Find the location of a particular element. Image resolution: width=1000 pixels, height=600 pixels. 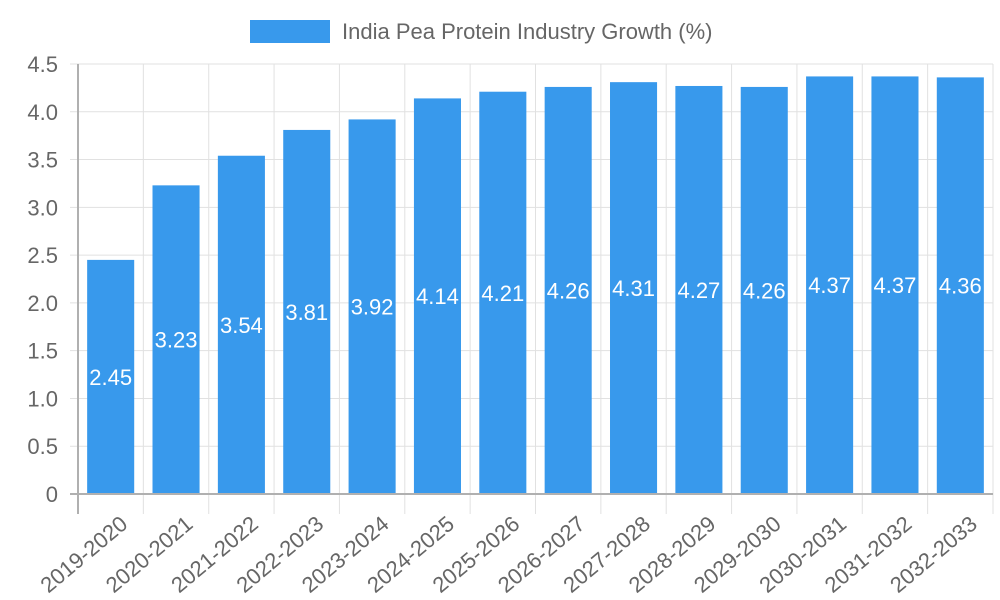

legend-label: India Pea Protein Industry Growth (%) is located at coordinates (527, 31).